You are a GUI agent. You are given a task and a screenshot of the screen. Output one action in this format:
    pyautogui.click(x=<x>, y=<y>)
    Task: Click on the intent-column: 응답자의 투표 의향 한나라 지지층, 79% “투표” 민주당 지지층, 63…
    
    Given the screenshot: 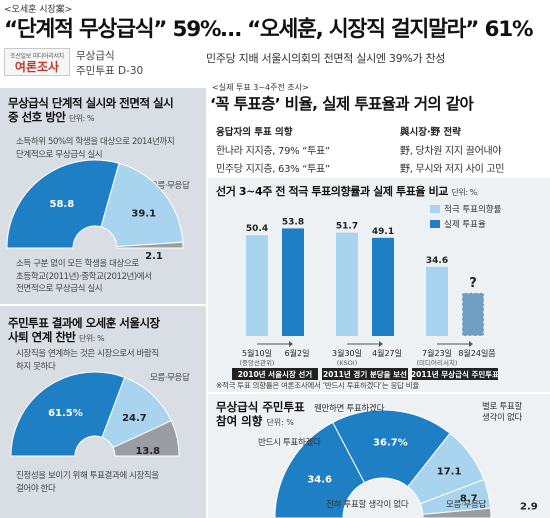 What is the action you would take?
    pyautogui.click(x=273, y=149)
    